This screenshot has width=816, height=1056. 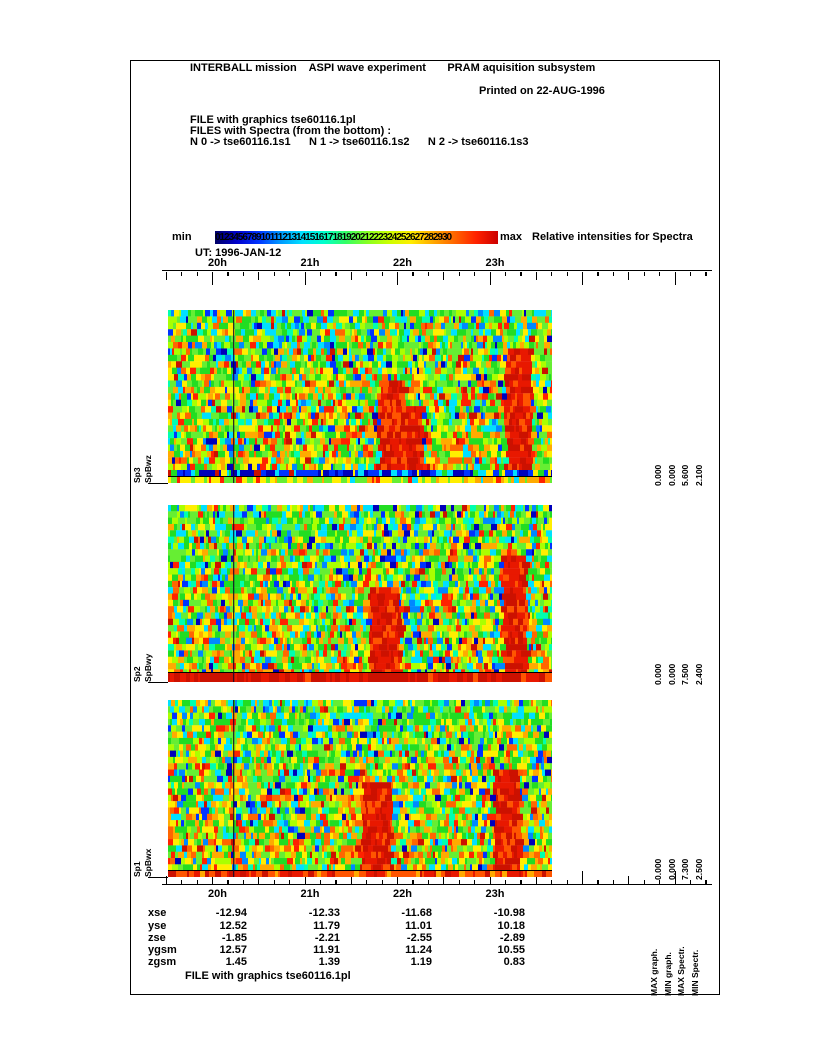 I want to click on file-spectra-line: FILES with Spectra (from the bottom) :, so click(x=291, y=131).